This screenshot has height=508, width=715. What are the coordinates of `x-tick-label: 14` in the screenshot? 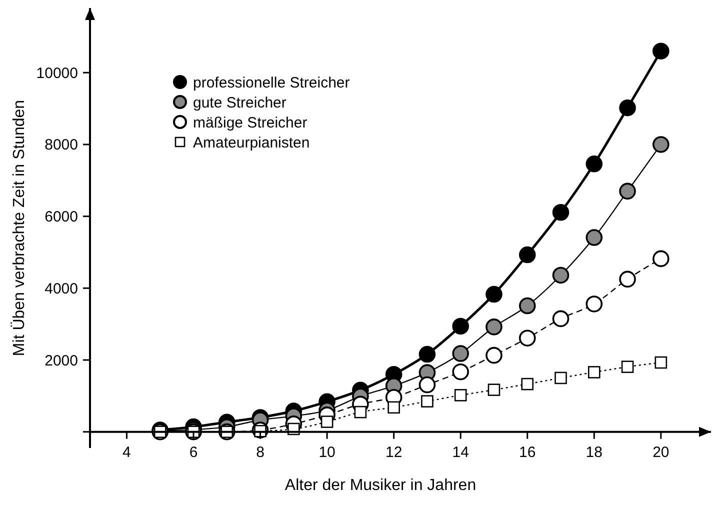 It's located at (460, 452).